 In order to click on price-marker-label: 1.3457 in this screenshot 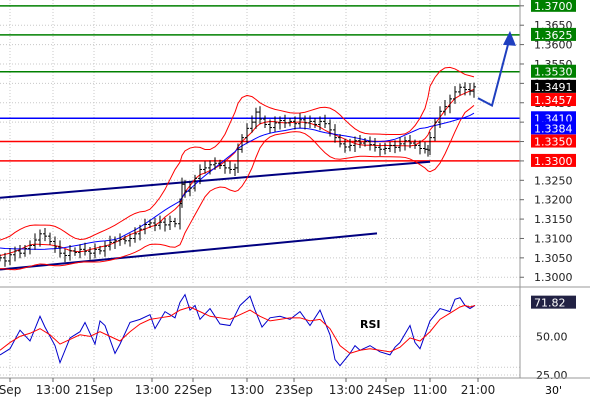, I will do `click(553, 100)`.